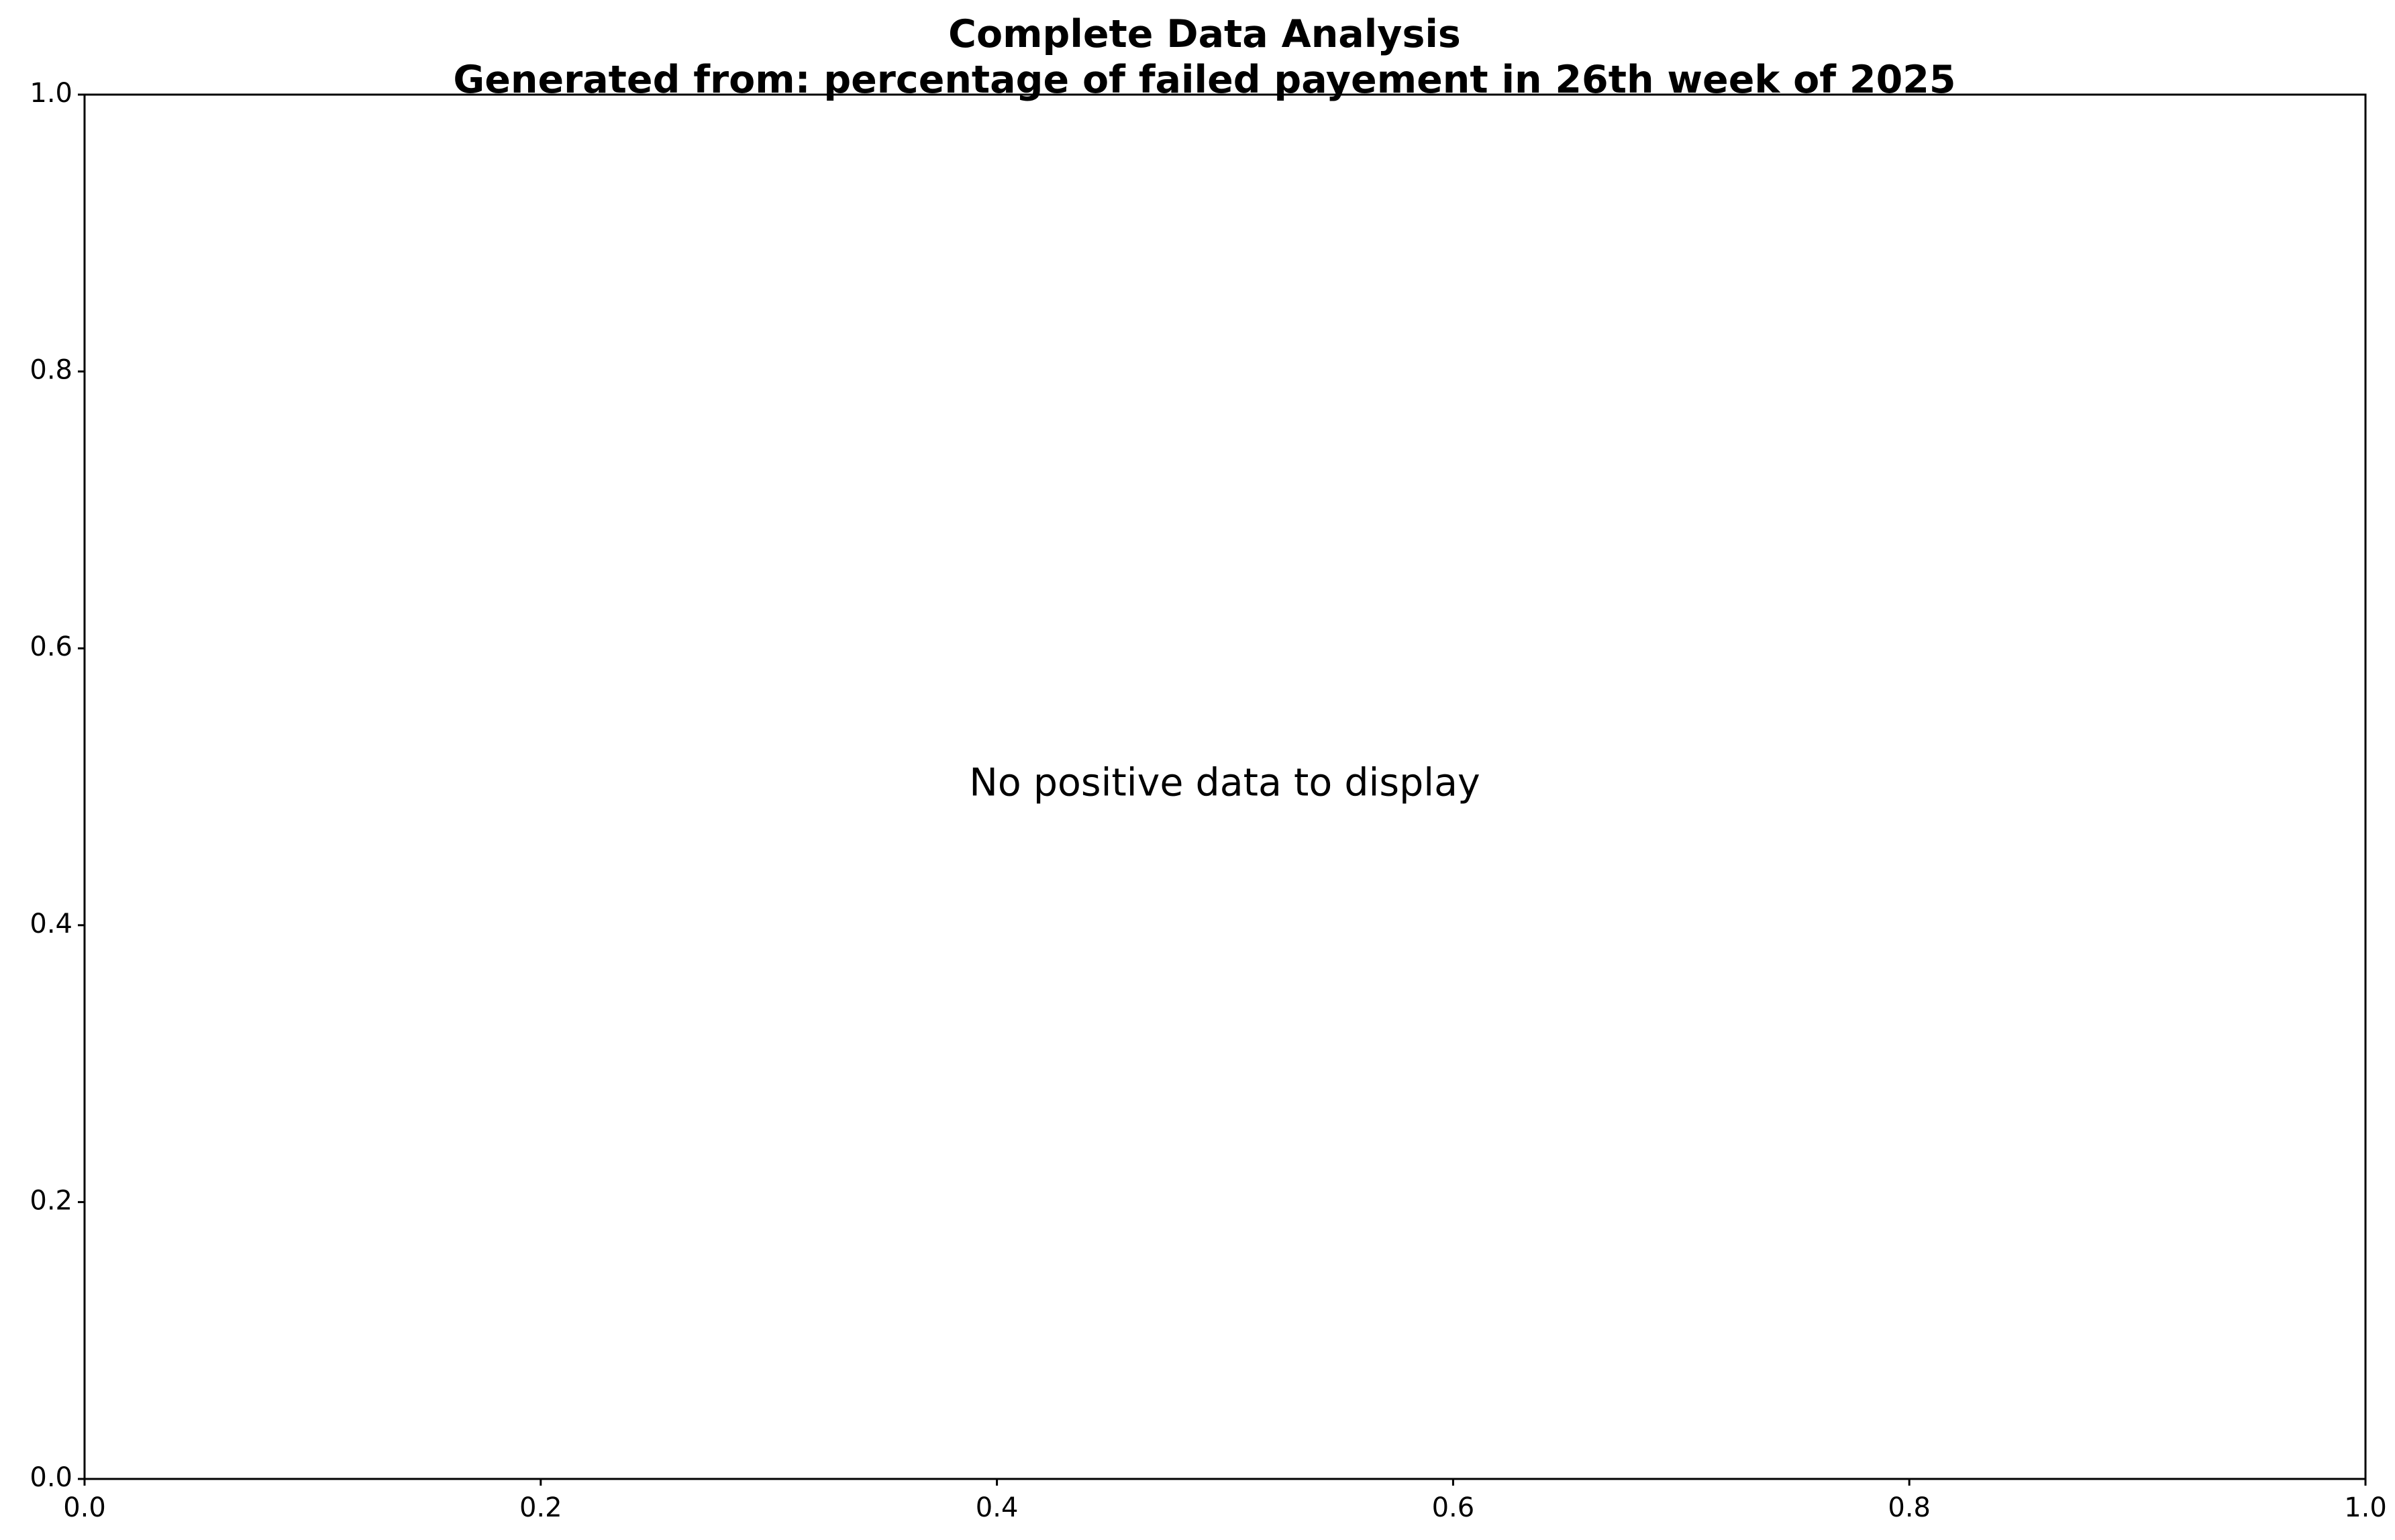 This screenshot has width=2395, height=1540. Describe the element at coordinates (51, 1200) in the screenshot. I see `y-tick-label: 0.2` at that location.